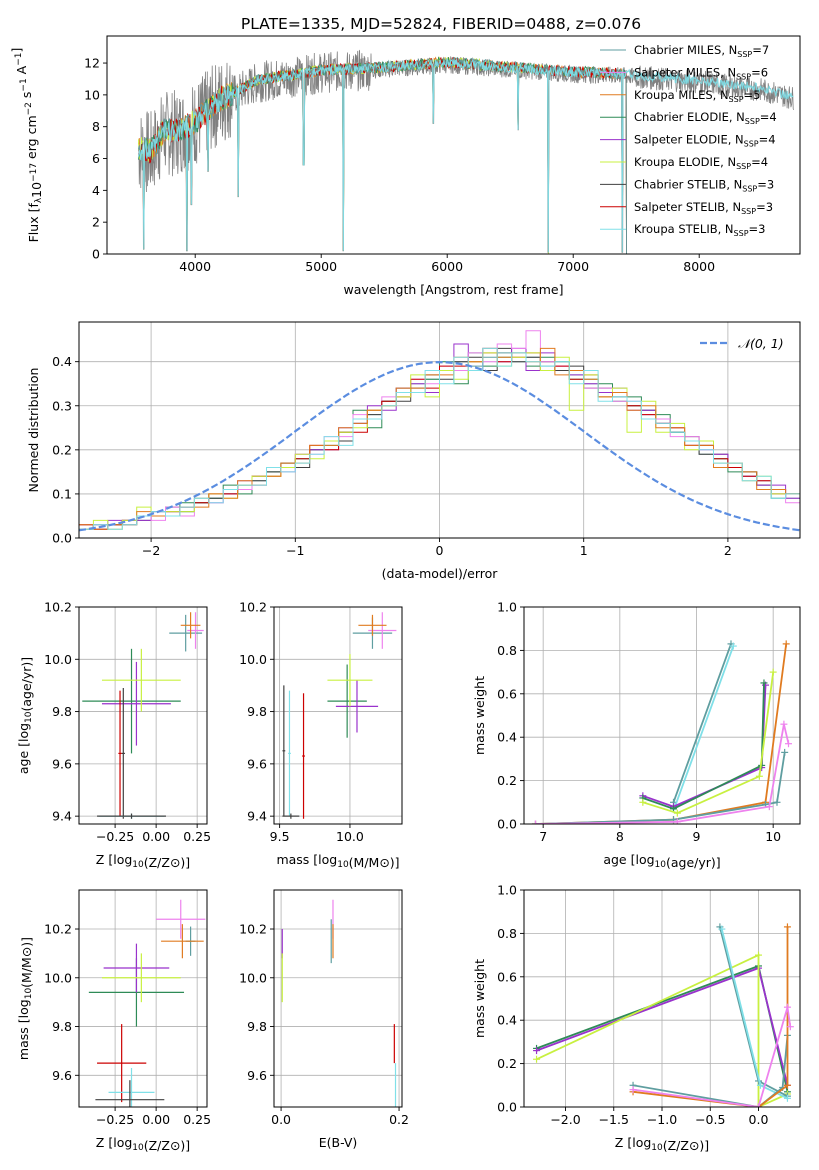 The height and width of the screenshot is (1170, 819). Describe the element at coordinates (62, 538) in the screenshot. I see `y-tick-label: 0.0` at that location.